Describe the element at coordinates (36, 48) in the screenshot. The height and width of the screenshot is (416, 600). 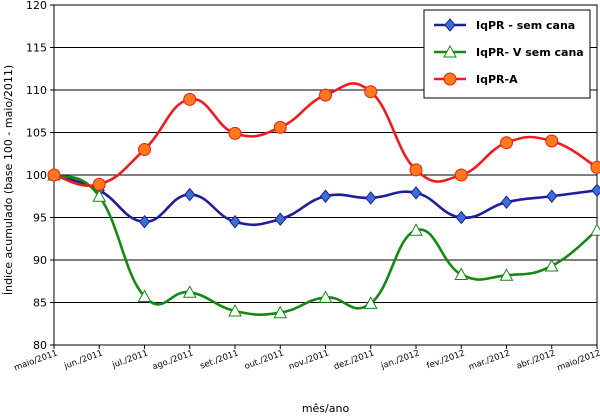
I see `y-tick-label: 115` at that location.